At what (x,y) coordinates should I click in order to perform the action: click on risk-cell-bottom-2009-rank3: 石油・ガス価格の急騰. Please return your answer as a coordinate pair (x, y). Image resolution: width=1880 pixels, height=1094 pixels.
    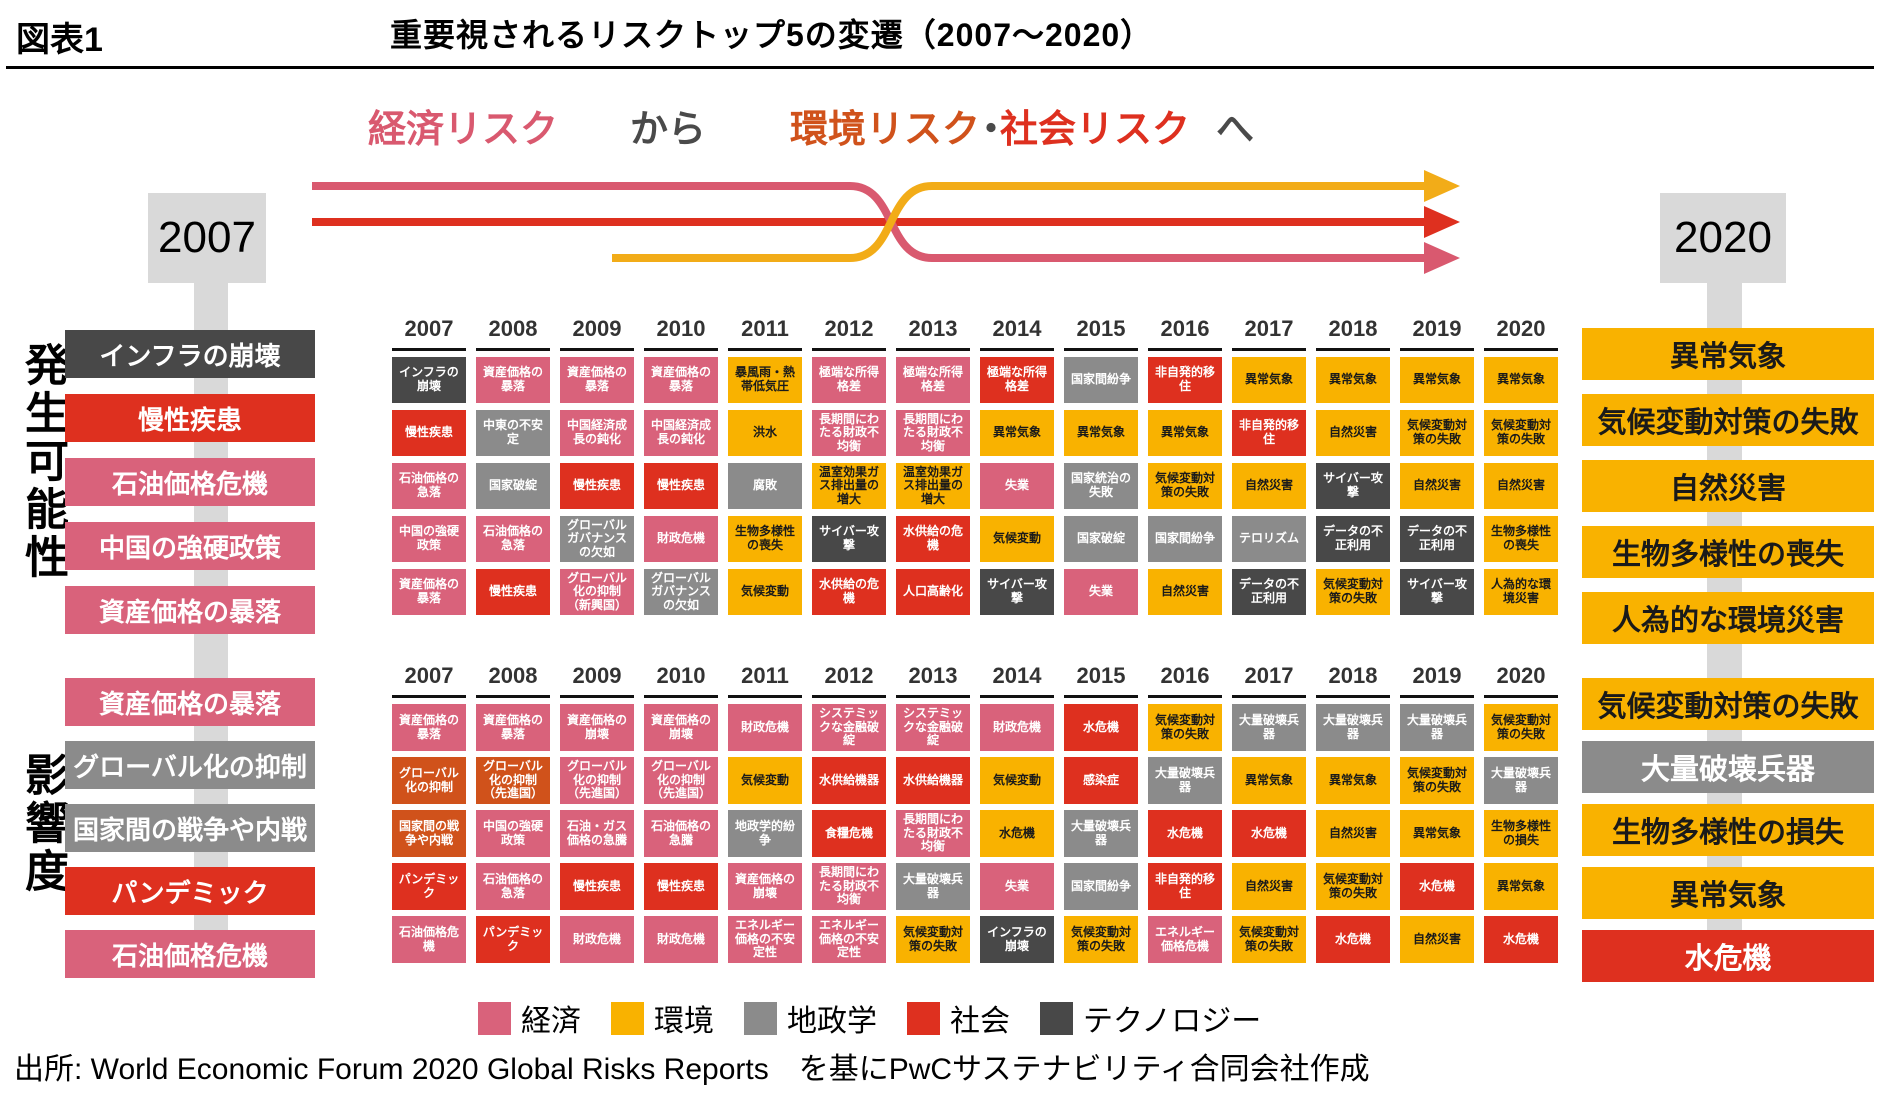
    Looking at the image, I should click on (597, 833).